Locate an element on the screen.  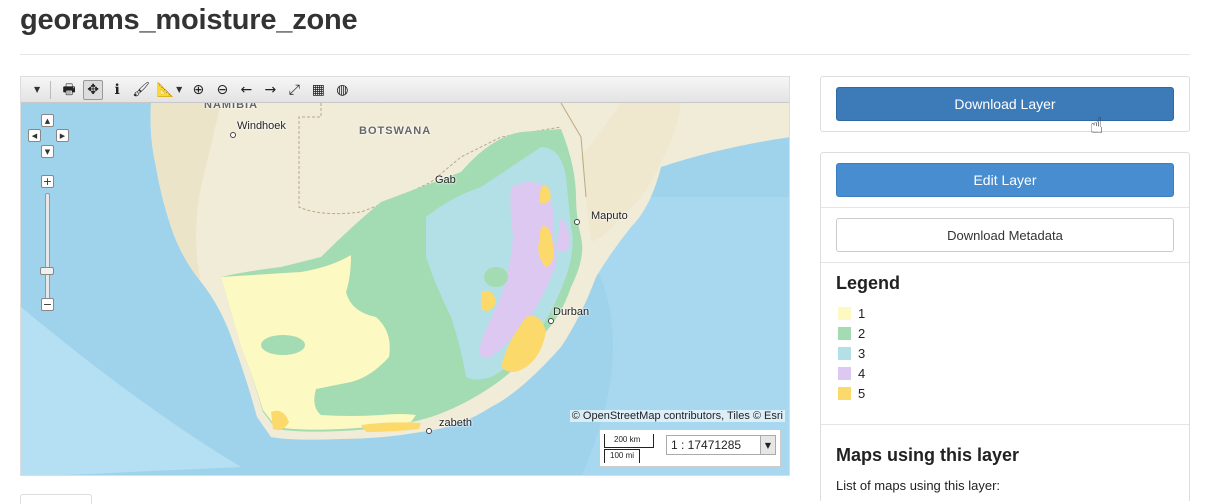
legend-item-label: 5 is located at coordinates (862, 393).